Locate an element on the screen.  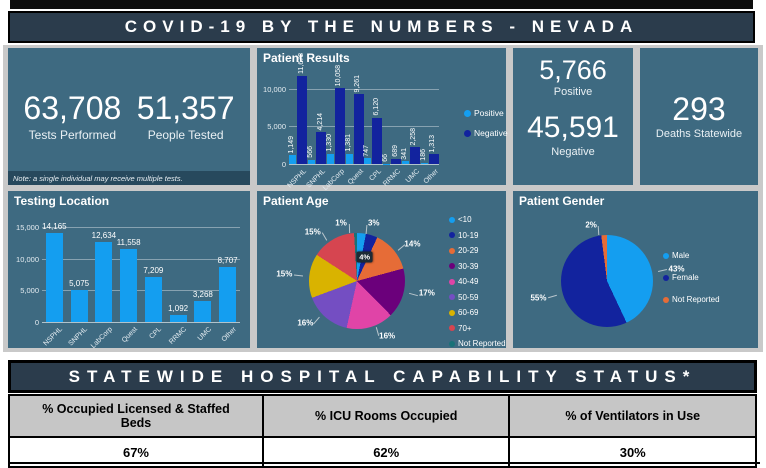
legend-item-60-69: 60-69 is located at coordinates (477, 312).